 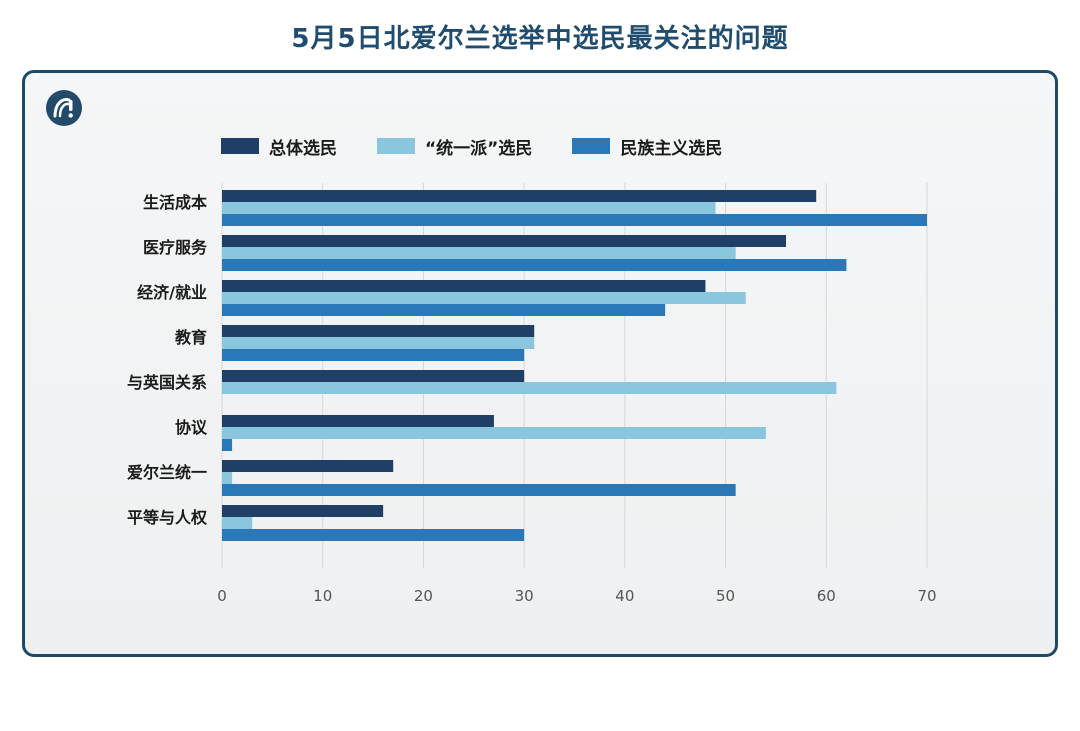 What do you see at coordinates (322, 596) in the screenshot?
I see `x-tick-label: 10` at bounding box center [322, 596].